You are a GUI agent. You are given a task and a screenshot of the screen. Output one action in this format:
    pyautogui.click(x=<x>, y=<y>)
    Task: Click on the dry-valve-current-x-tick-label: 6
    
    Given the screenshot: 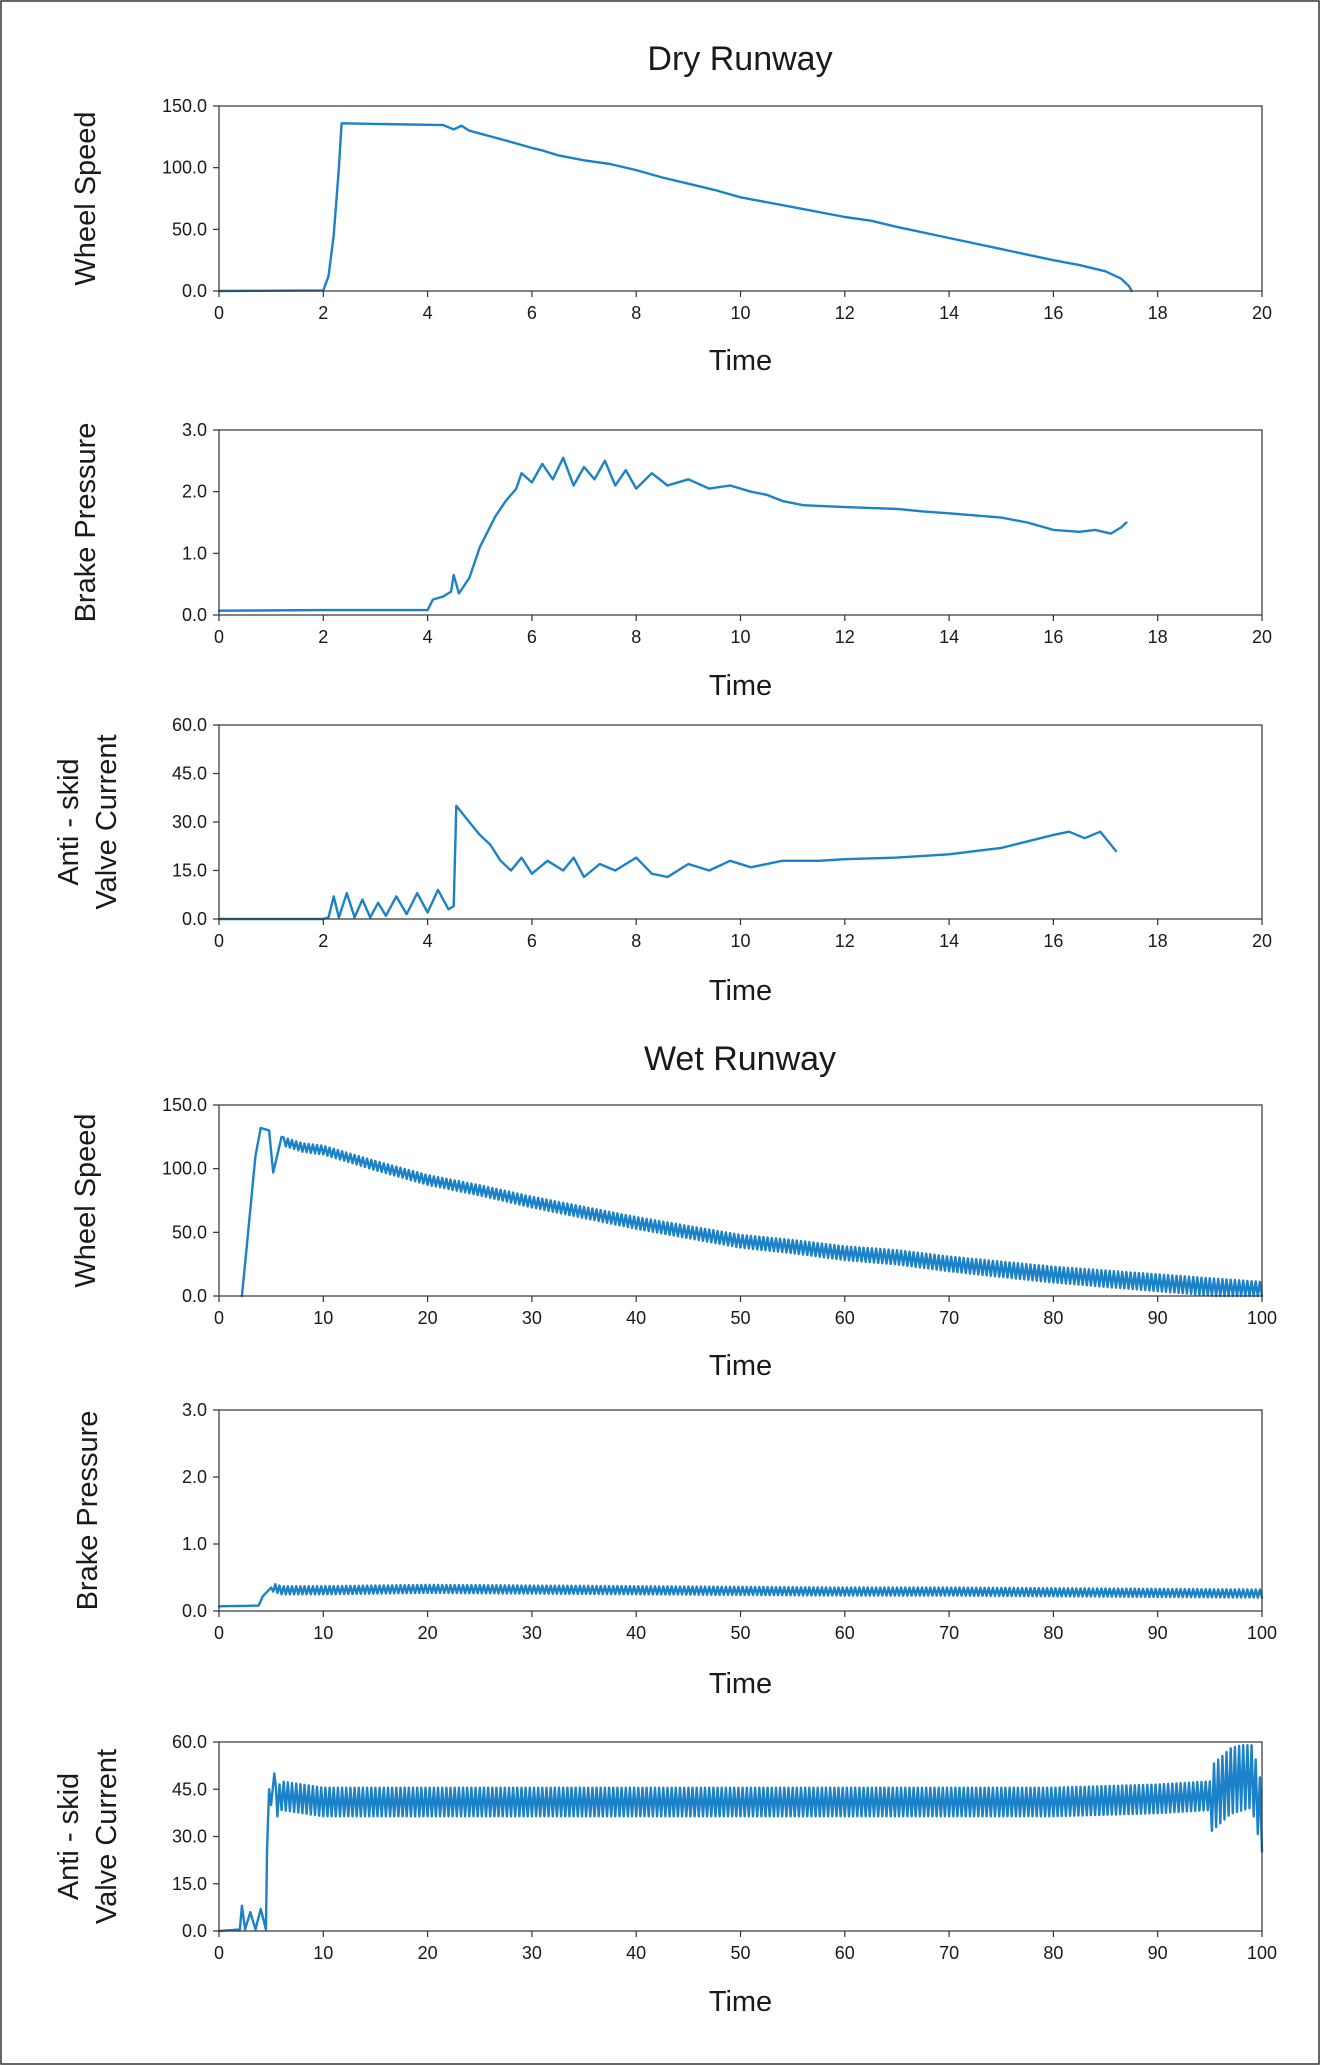 What is the action you would take?
    pyautogui.click(x=532, y=941)
    